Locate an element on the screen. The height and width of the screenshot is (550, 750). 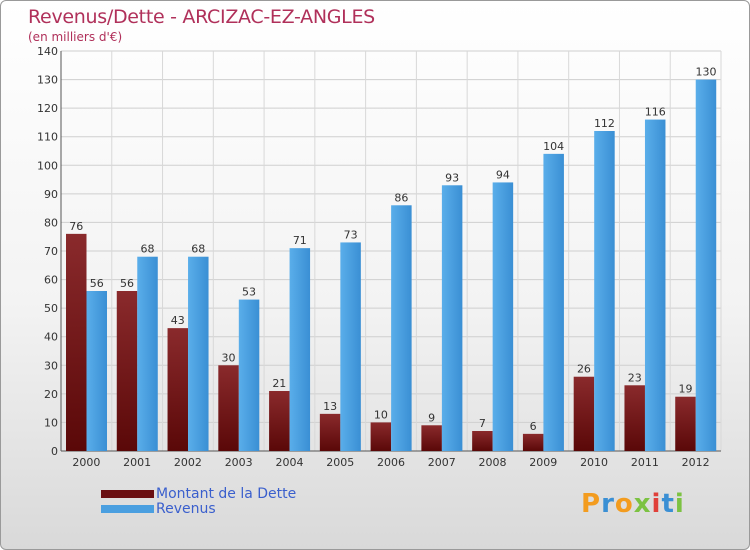
legend-item-revenus: Revenus is located at coordinates (158, 509).